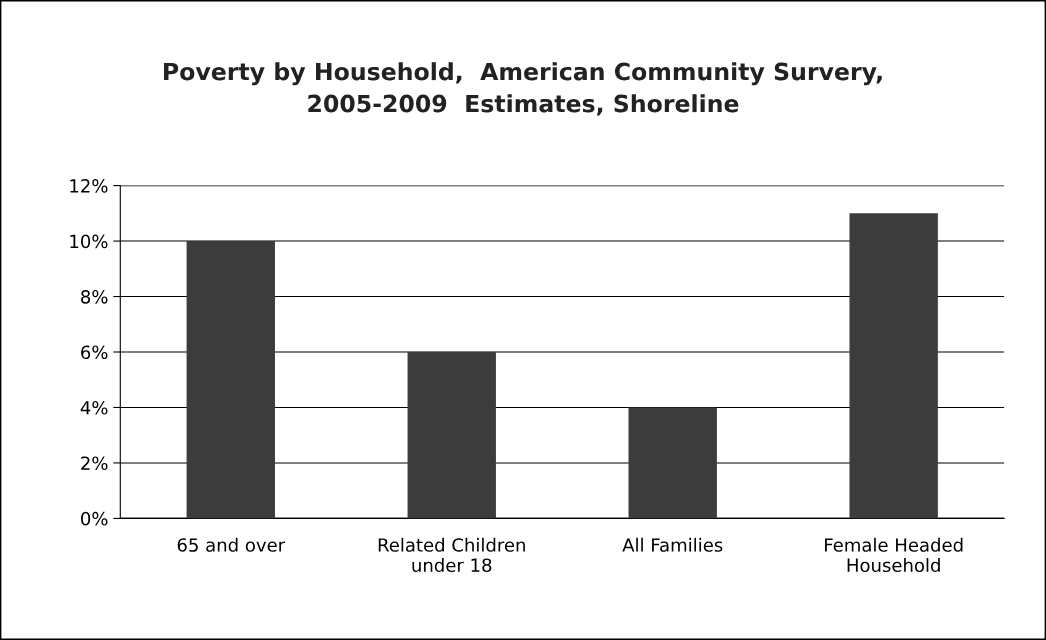  I want to click on y-tick-label: 12%, so click(89, 186).